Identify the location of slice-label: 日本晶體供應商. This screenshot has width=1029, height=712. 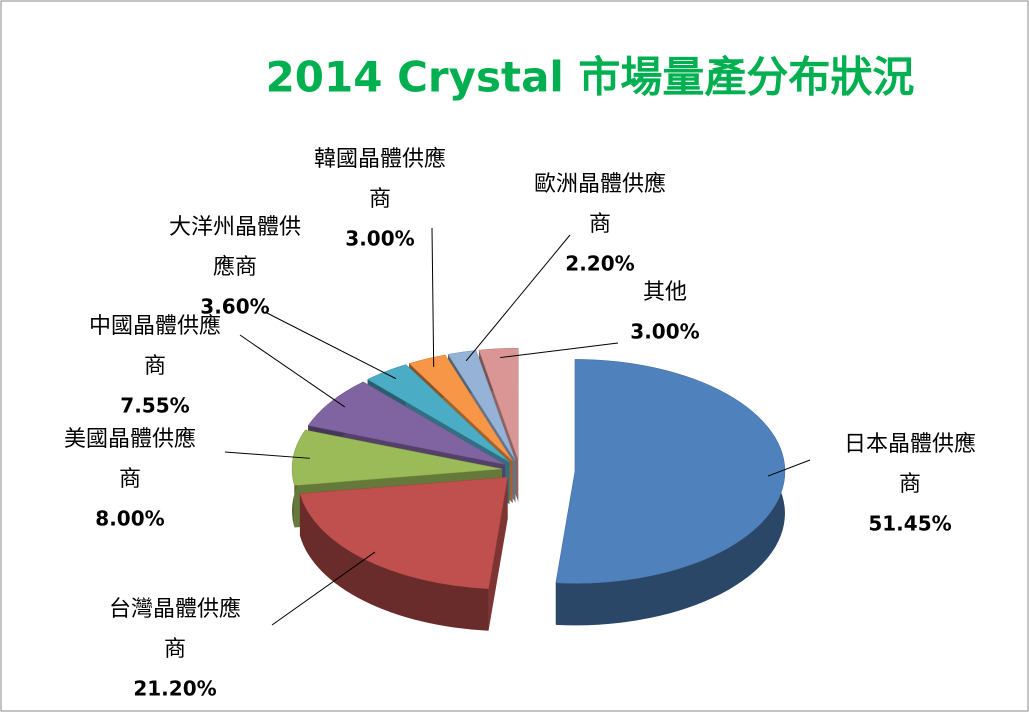
(910, 464).